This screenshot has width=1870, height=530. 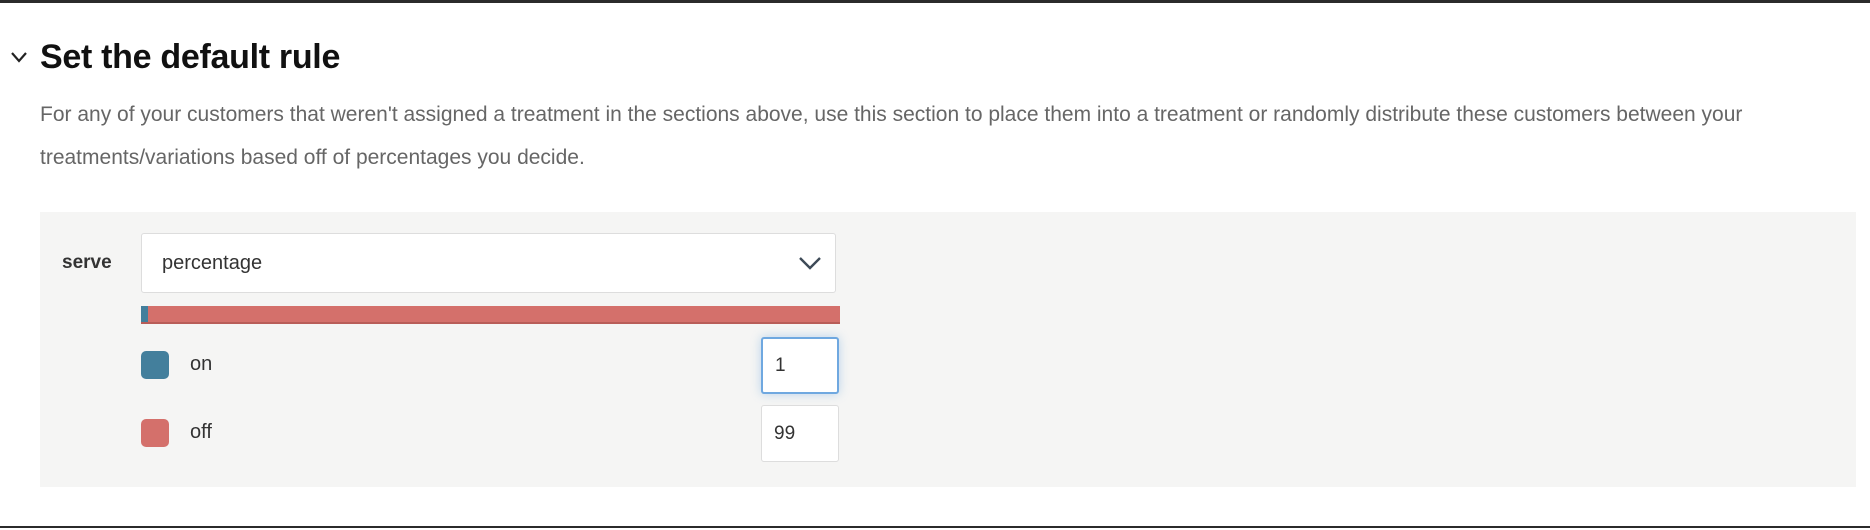 I want to click on section-title: Set the default rule, so click(x=190, y=57).